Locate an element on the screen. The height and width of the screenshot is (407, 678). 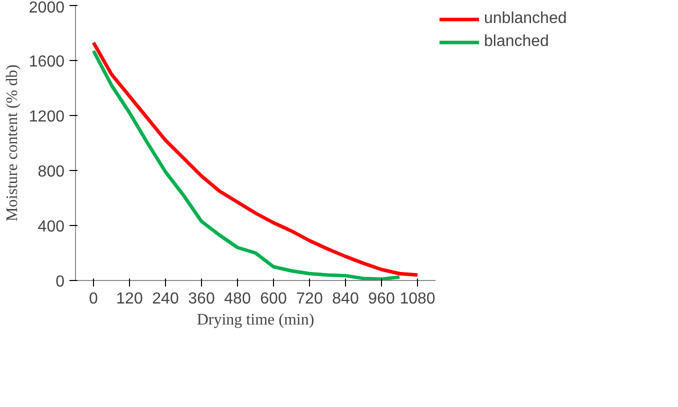
y-tick-label: 2000 is located at coordinates (46, 8).